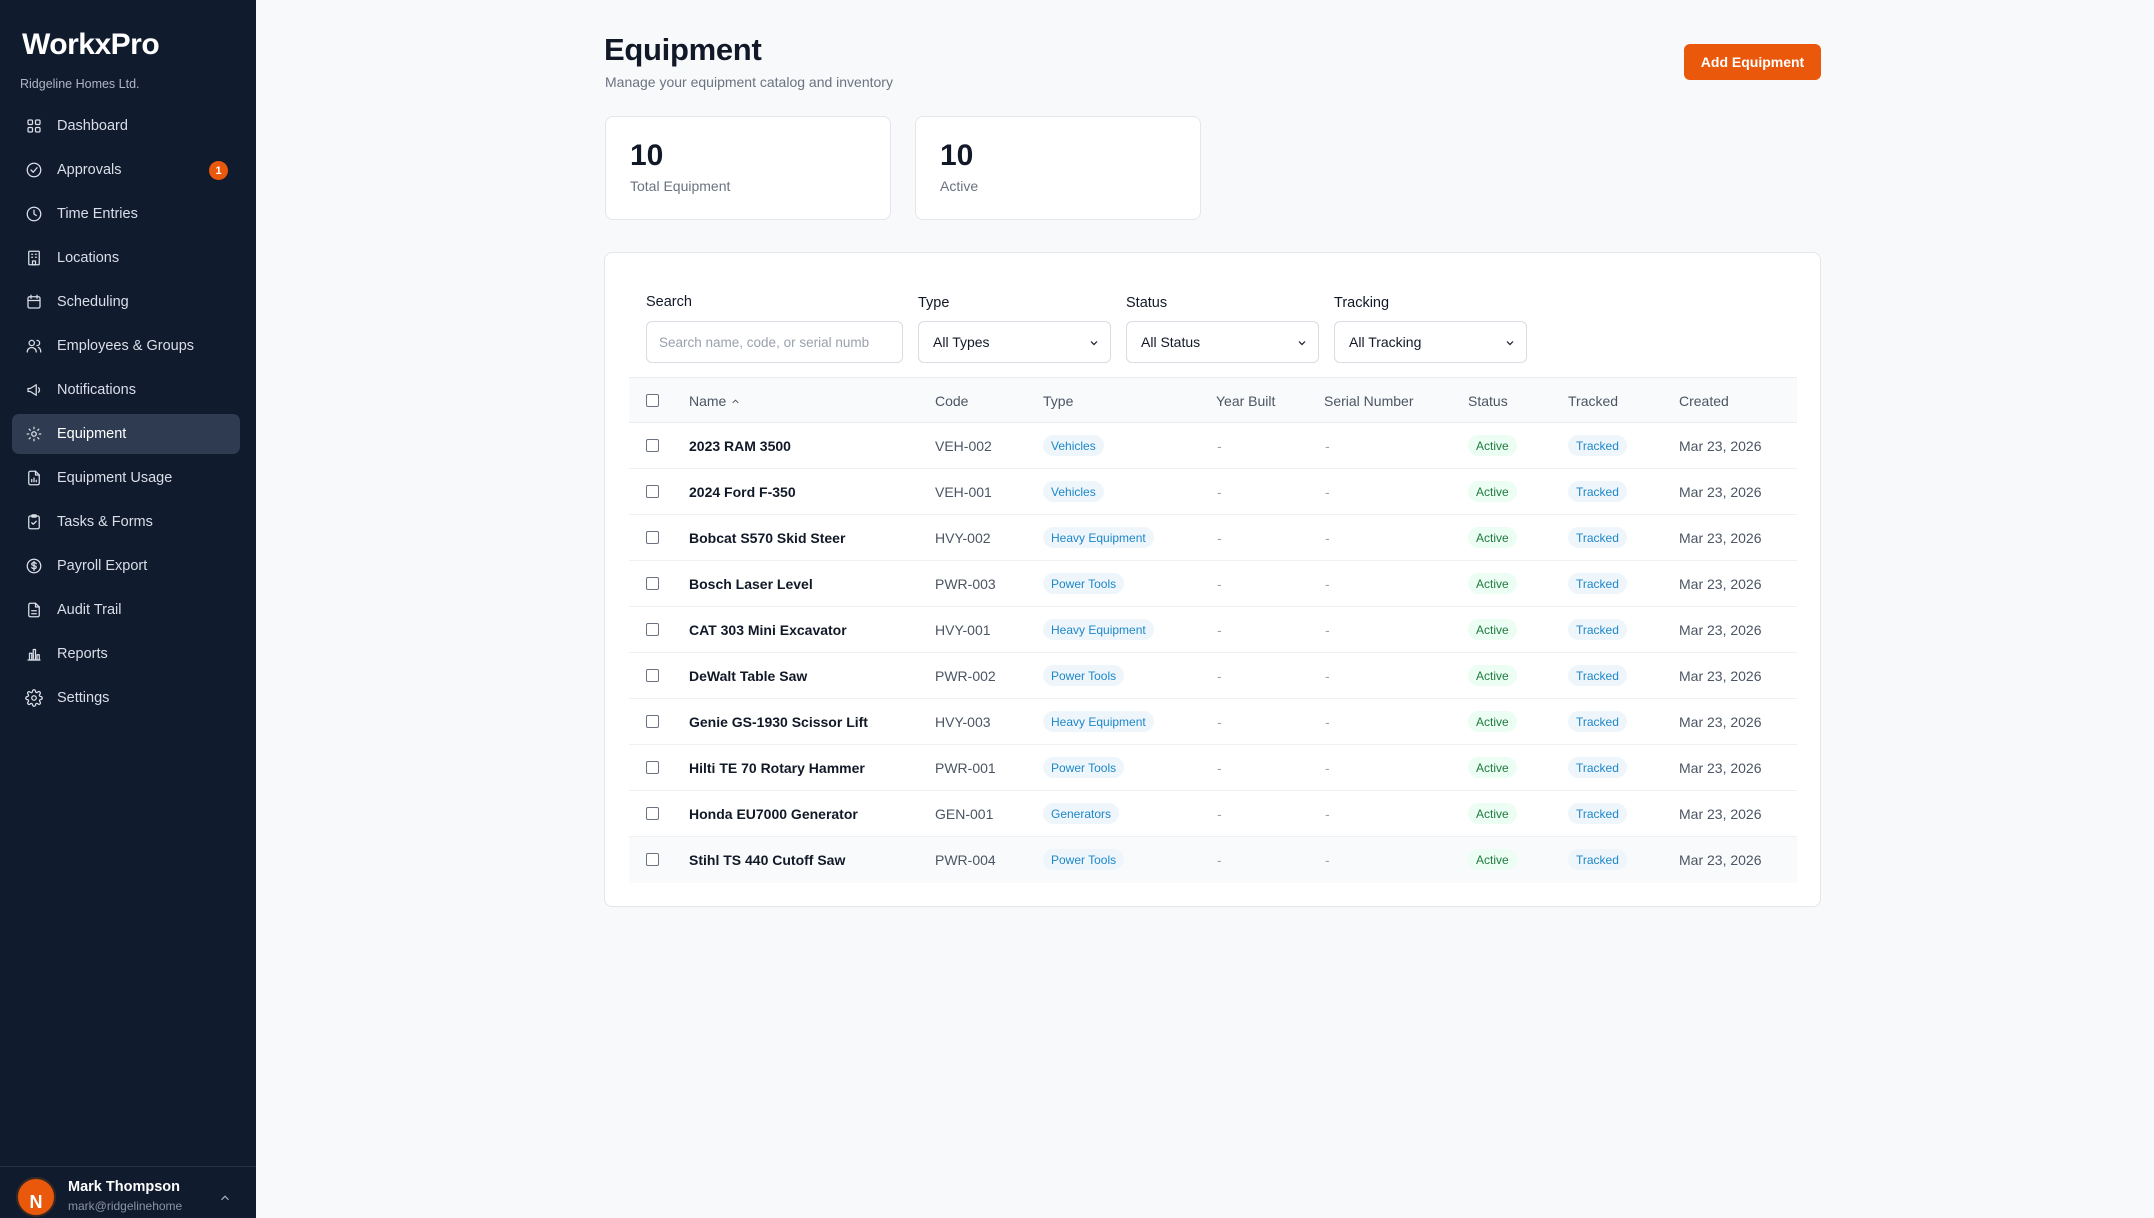 The height and width of the screenshot is (1218, 2154). I want to click on sidebar-item-label: Audit Trail, so click(89, 610).